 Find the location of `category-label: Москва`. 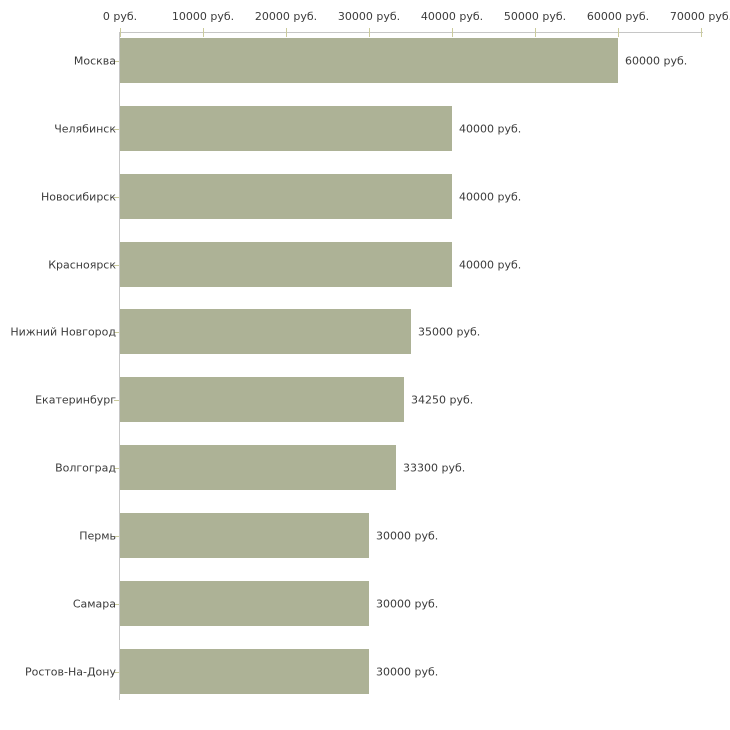

category-label: Москва is located at coordinates (94, 60).